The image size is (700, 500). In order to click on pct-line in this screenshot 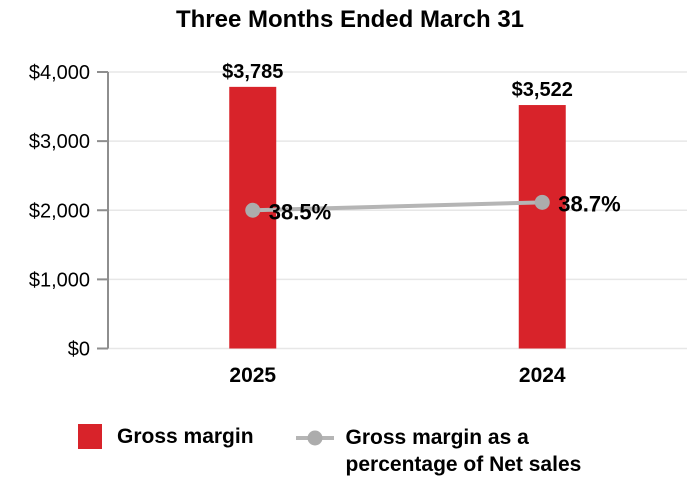, I will do `click(397, 206)`.